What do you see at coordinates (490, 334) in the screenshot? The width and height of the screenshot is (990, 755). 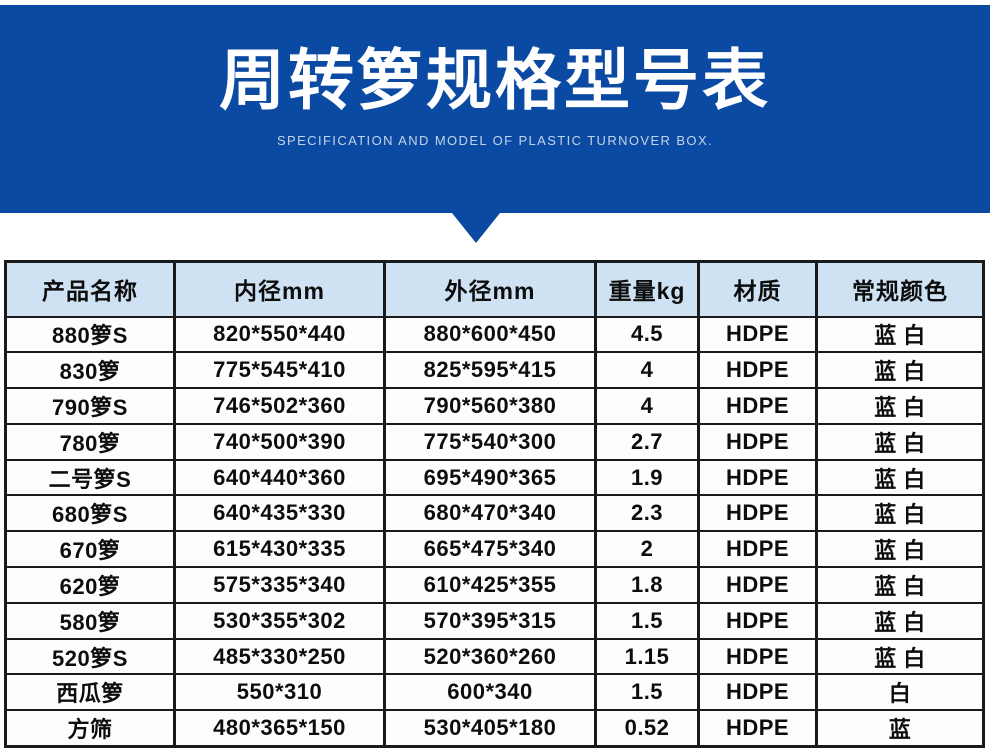 I see `cell-outer-size-mm: 880*600*450` at bounding box center [490, 334].